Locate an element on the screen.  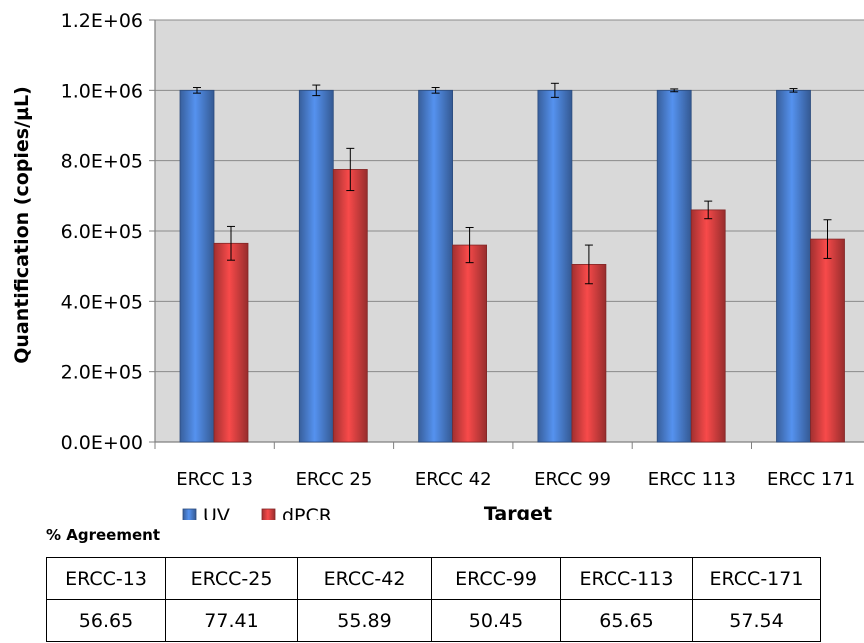
agreement-header-cell: ERCC-113 is located at coordinates (626, 578).